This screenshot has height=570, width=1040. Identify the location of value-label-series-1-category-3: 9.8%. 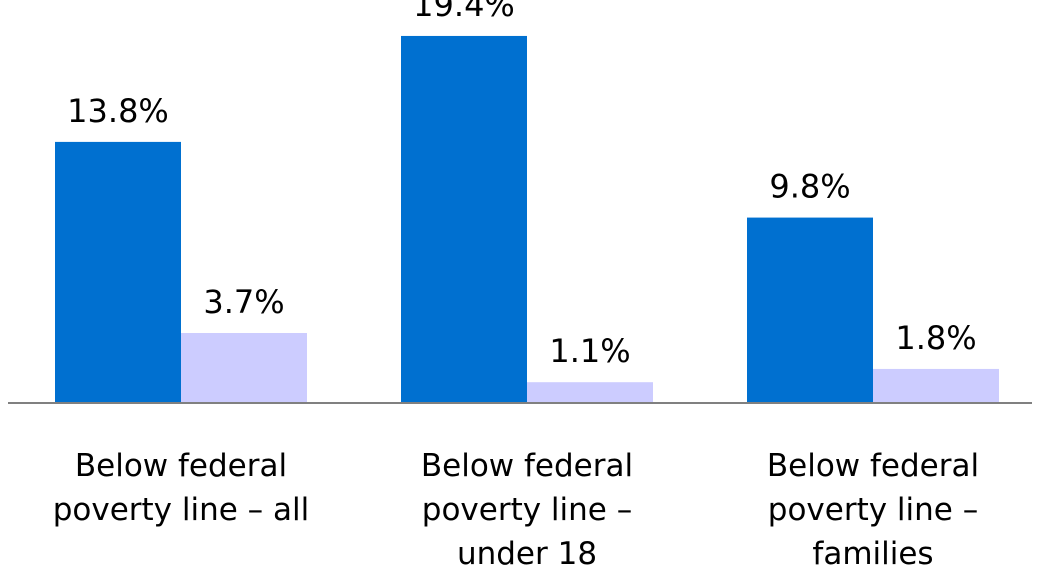
(809, 187).